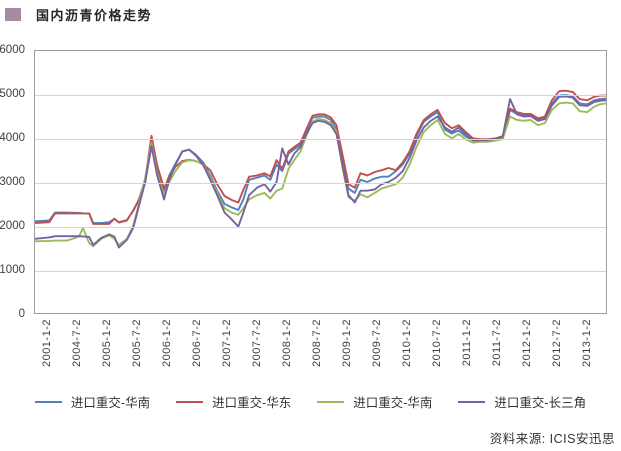 The image size is (621, 451). Describe the element at coordinates (12, 138) in the screenshot. I see `y-tick-label: 4000` at that location.